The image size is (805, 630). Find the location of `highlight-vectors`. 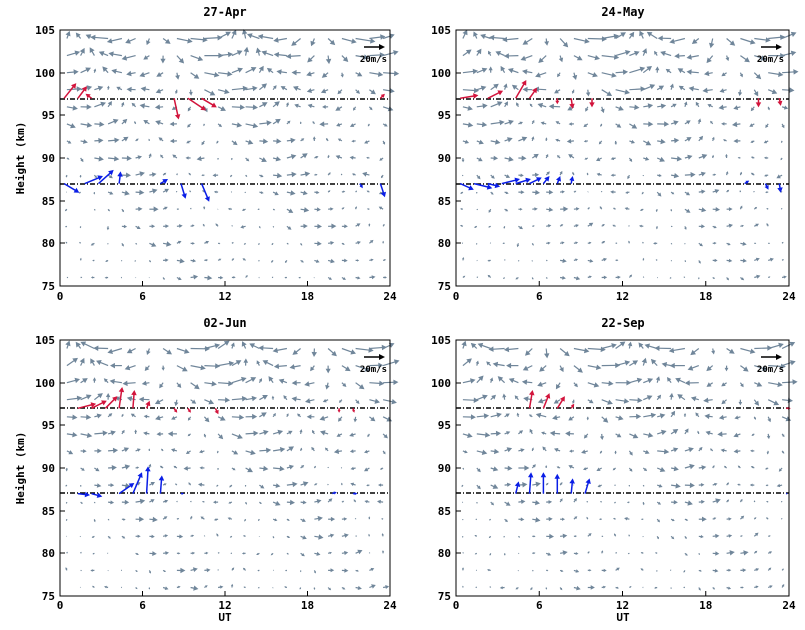

highlight-vectors is located at coordinates (224, 142).